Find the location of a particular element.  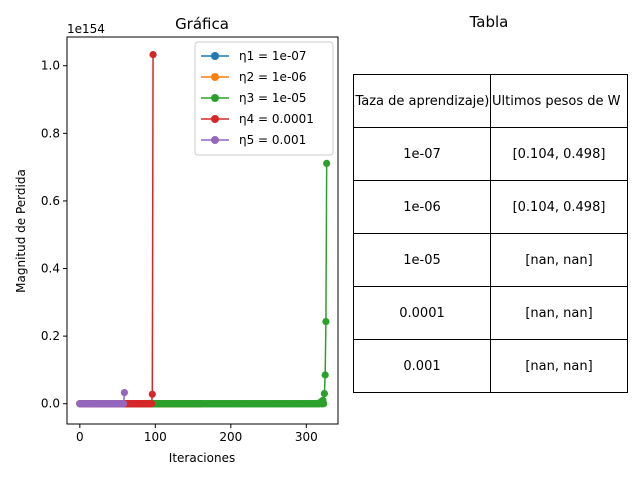

y-tick-label: 0.8 is located at coordinates (50, 133).